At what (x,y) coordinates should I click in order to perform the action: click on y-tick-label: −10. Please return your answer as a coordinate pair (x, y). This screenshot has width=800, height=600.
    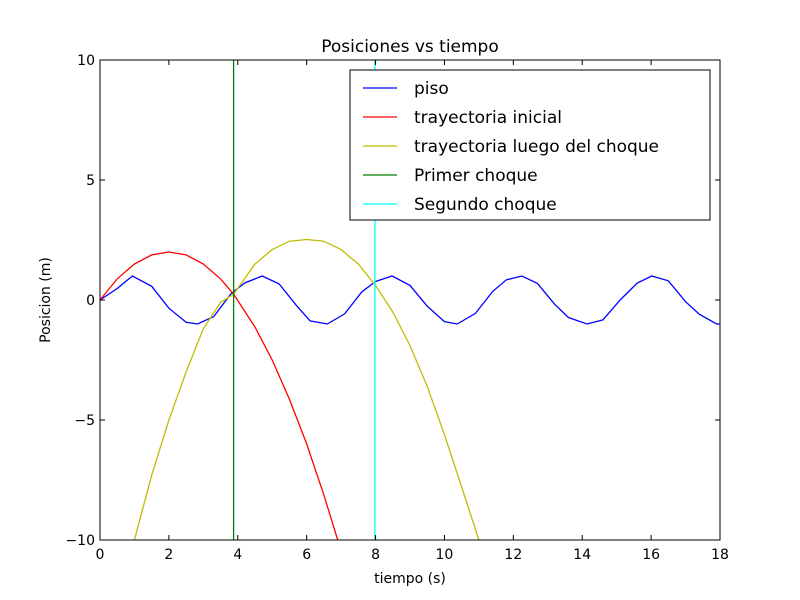
    Looking at the image, I should click on (80, 541).